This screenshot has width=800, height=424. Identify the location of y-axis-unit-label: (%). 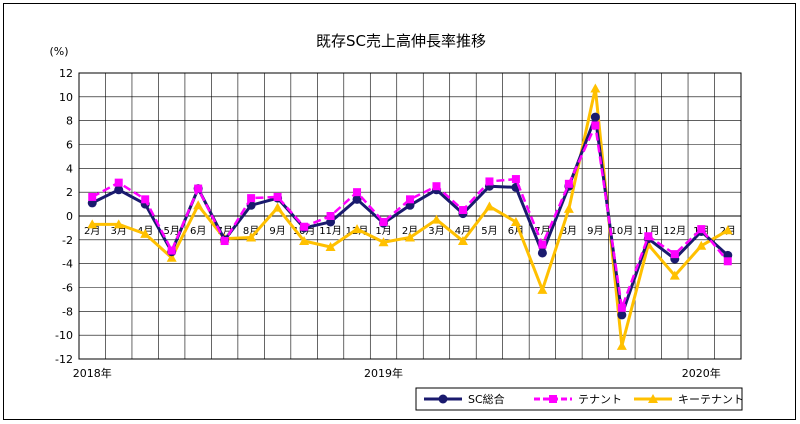
(58, 51).